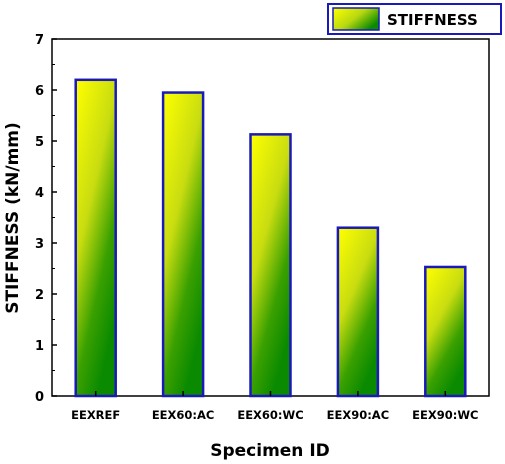 This screenshot has height=464, width=505. What do you see at coordinates (39, 346) in the screenshot?
I see `y-tick-label: 1` at bounding box center [39, 346].